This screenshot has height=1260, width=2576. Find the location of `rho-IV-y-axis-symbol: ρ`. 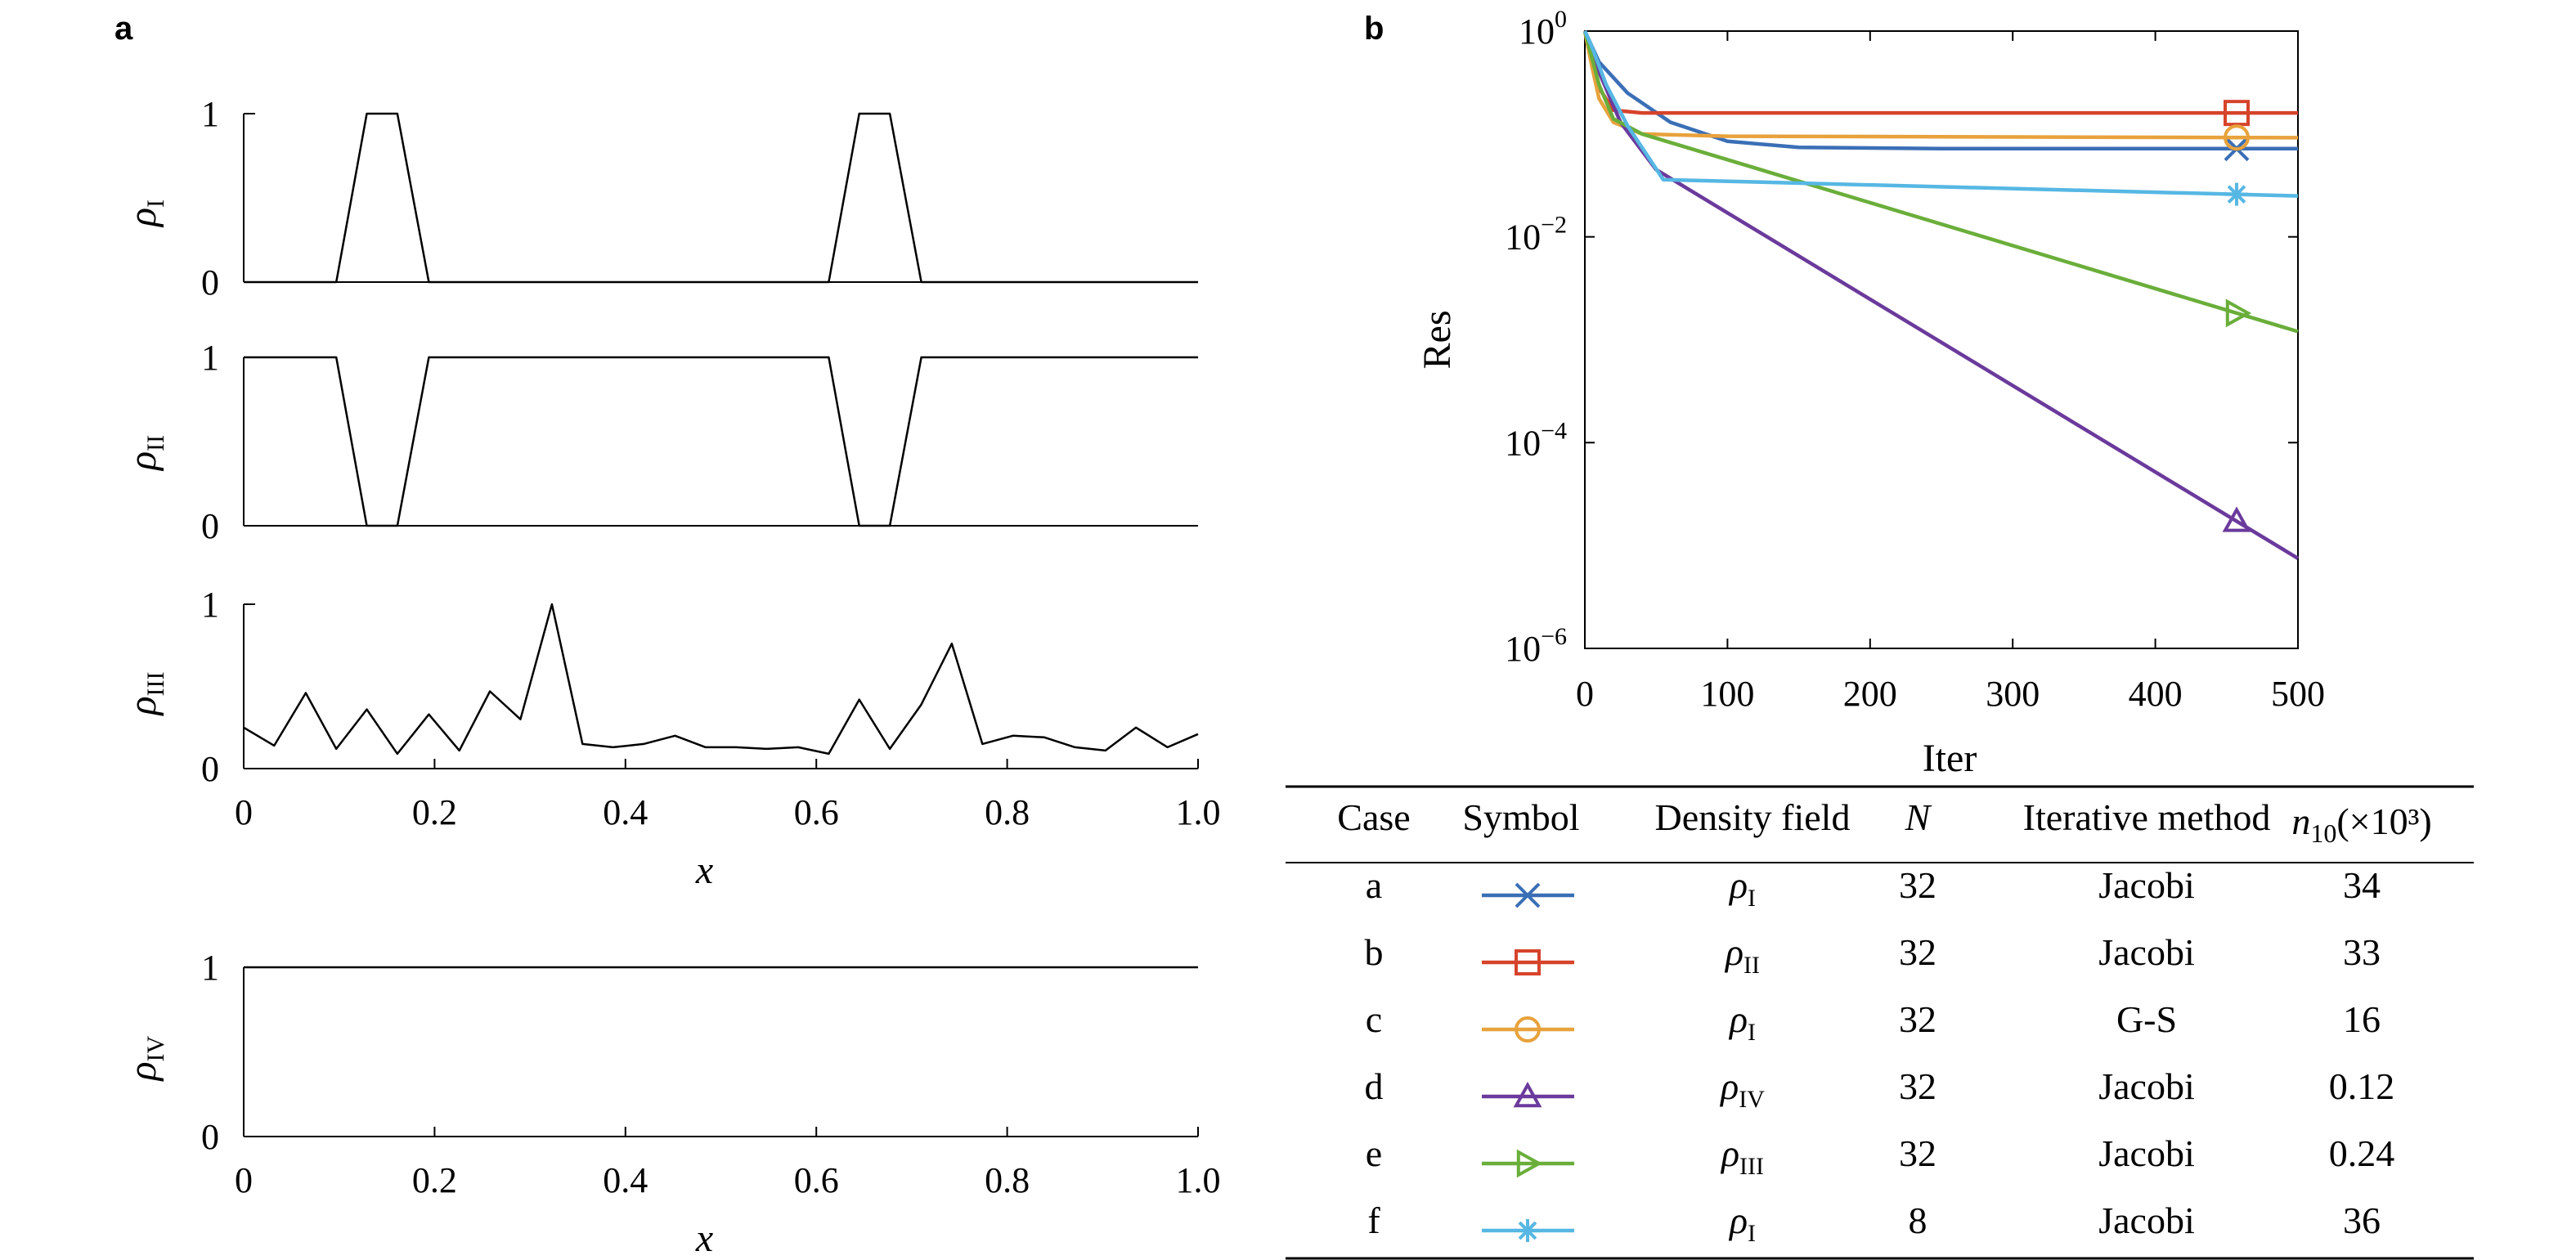

rho-IV-y-axis-symbol: ρ is located at coordinates (142, 1071).